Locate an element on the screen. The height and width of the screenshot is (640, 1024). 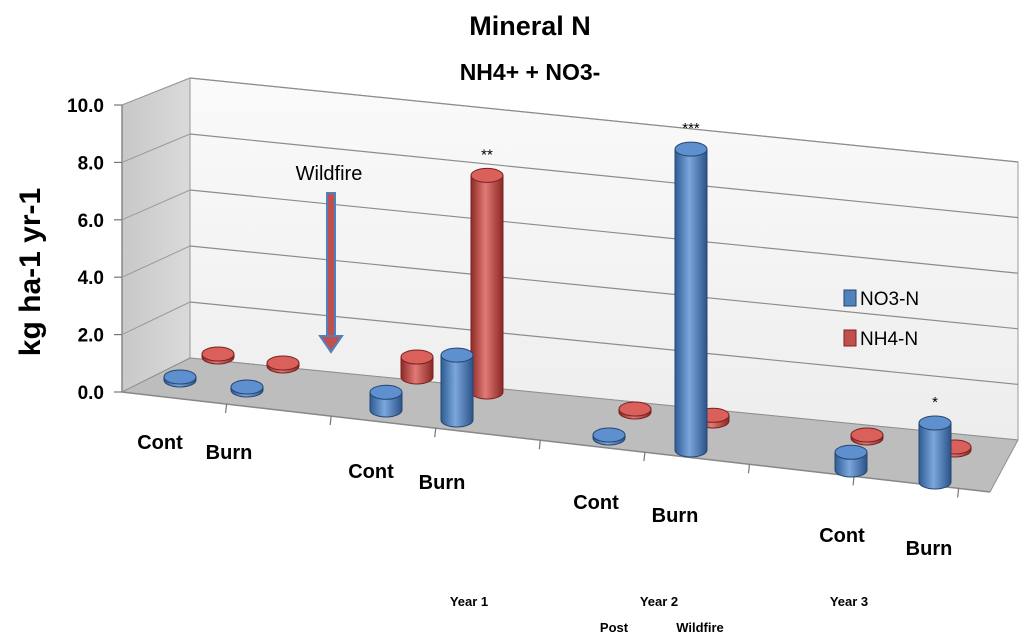
year-labels: Year 1 Year 2 Year 3 Post Wildfire is located at coordinates (659, 614).